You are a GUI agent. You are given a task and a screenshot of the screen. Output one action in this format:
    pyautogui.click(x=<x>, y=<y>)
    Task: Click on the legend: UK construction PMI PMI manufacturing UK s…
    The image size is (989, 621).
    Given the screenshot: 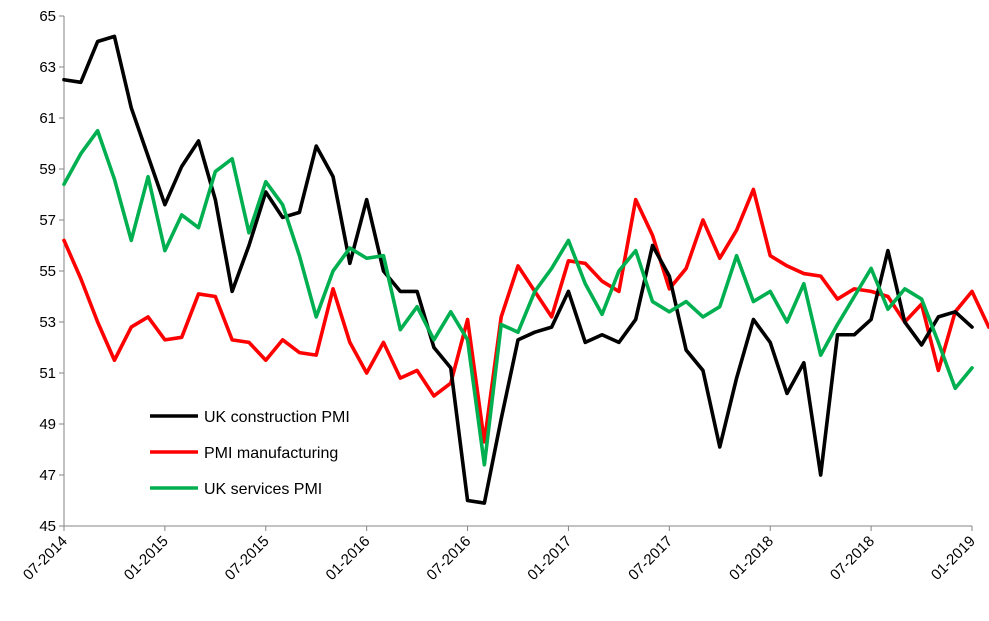 What is the action you would take?
    pyautogui.click(x=250, y=453)
    